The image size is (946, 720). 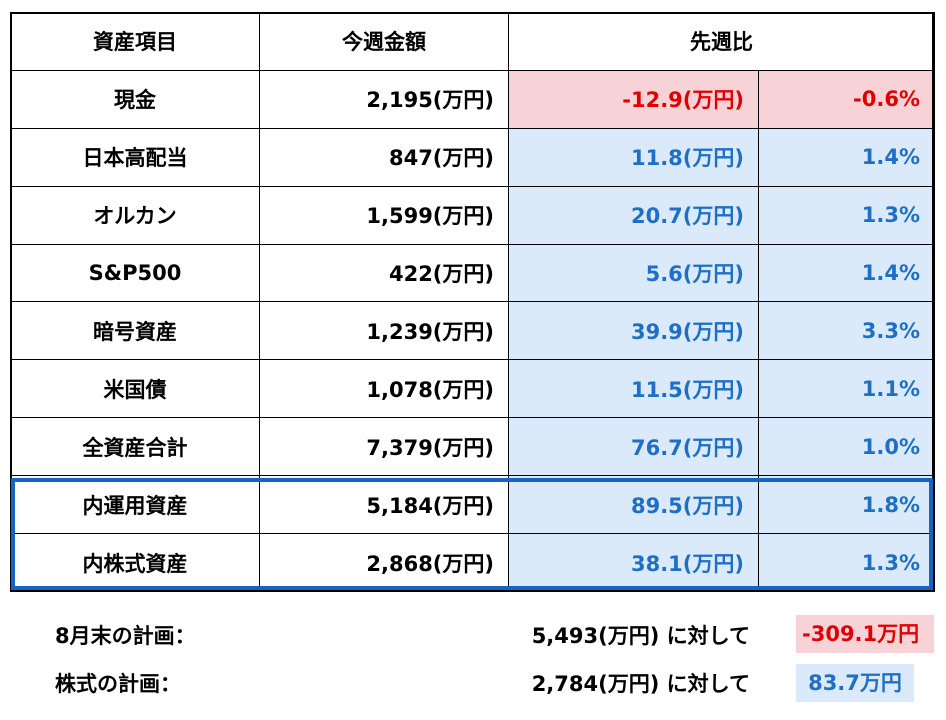 I want to click on weekly-diff: 11.8(万円), so click(x=633, y=157).